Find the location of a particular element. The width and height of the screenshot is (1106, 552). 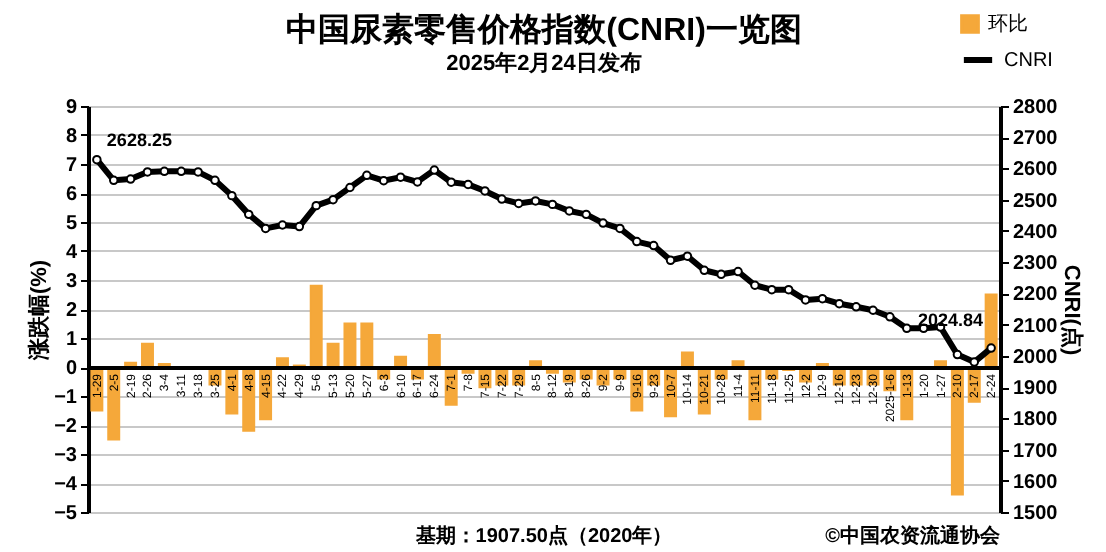

y2-axis-title: CNRI(点) is located at coordinates (1072, 310).